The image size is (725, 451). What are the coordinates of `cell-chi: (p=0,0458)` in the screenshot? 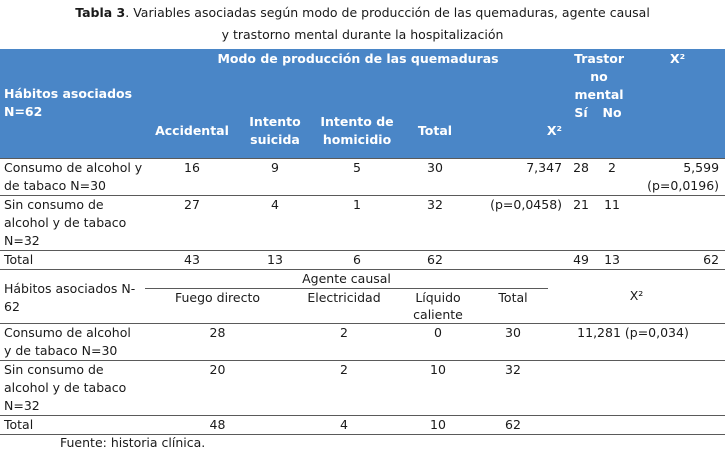 It's located at (519, 222).